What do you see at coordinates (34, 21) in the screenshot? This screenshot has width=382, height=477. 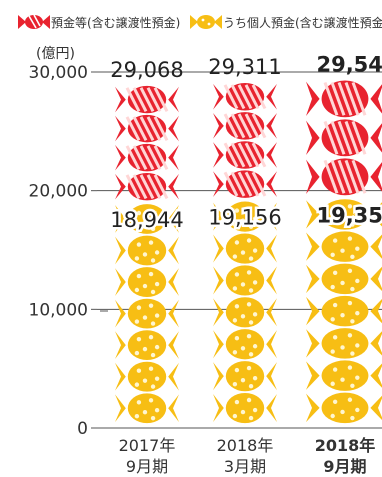 I see `legend-red-candy-icon` at bounding box center [34, 21].